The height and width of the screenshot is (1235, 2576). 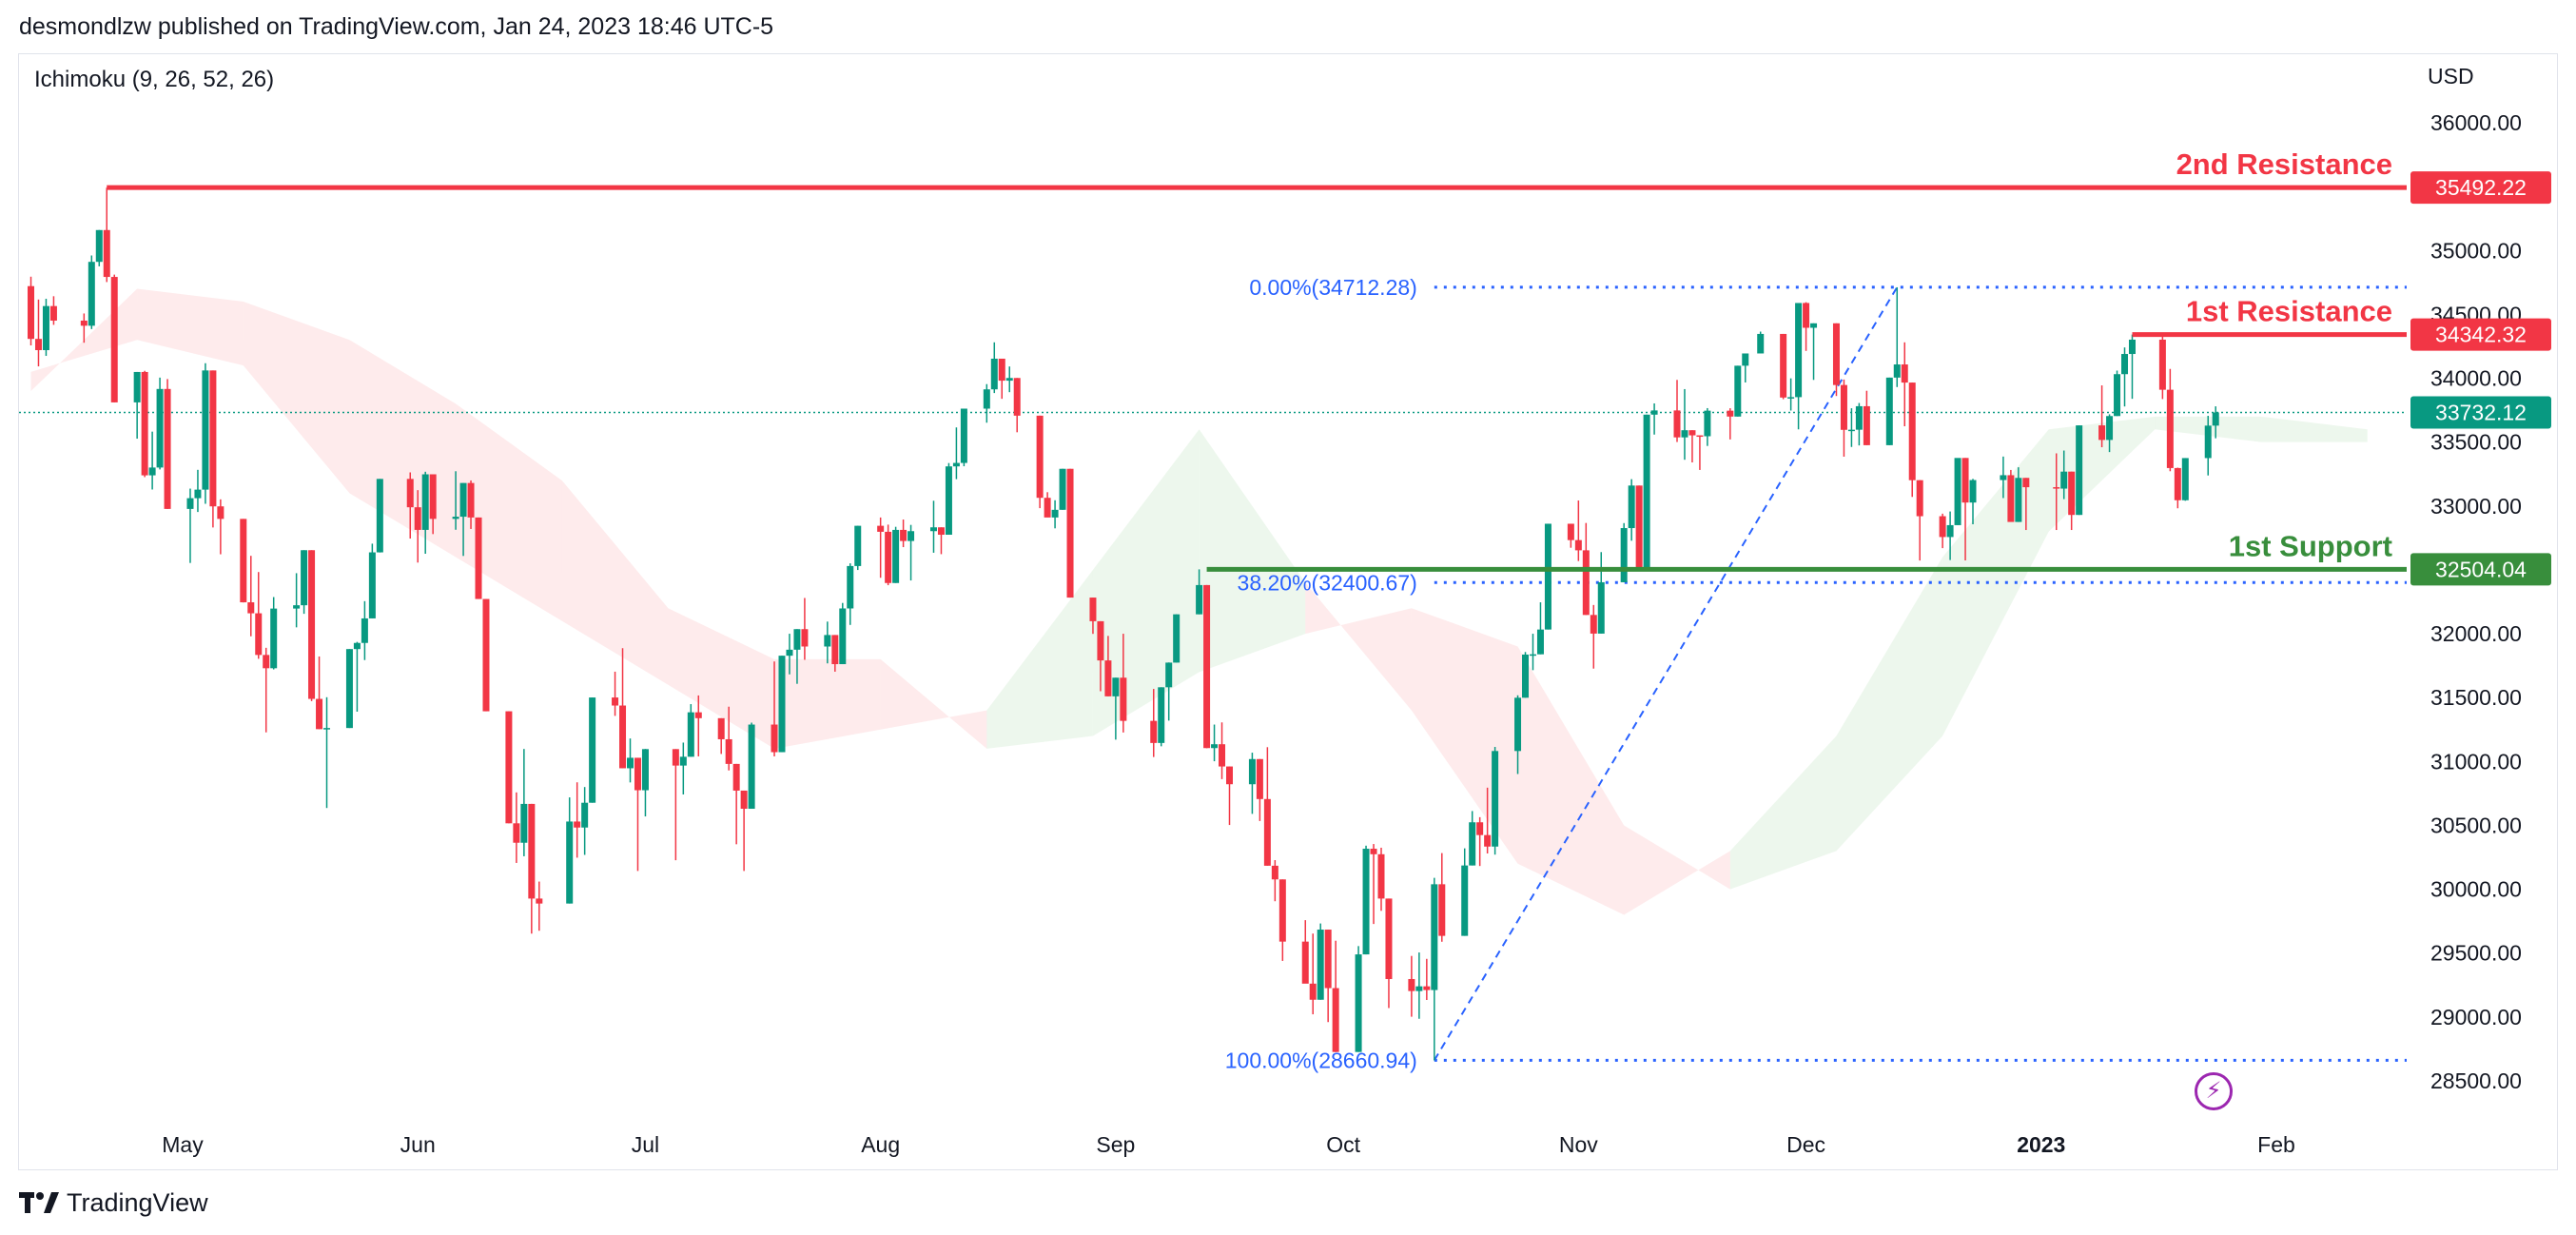 What do you see at coordinates (2476, 1017) in the screenshot?
I see `price-tick-label: 29000.00` at bounding box center [2476, 1017].